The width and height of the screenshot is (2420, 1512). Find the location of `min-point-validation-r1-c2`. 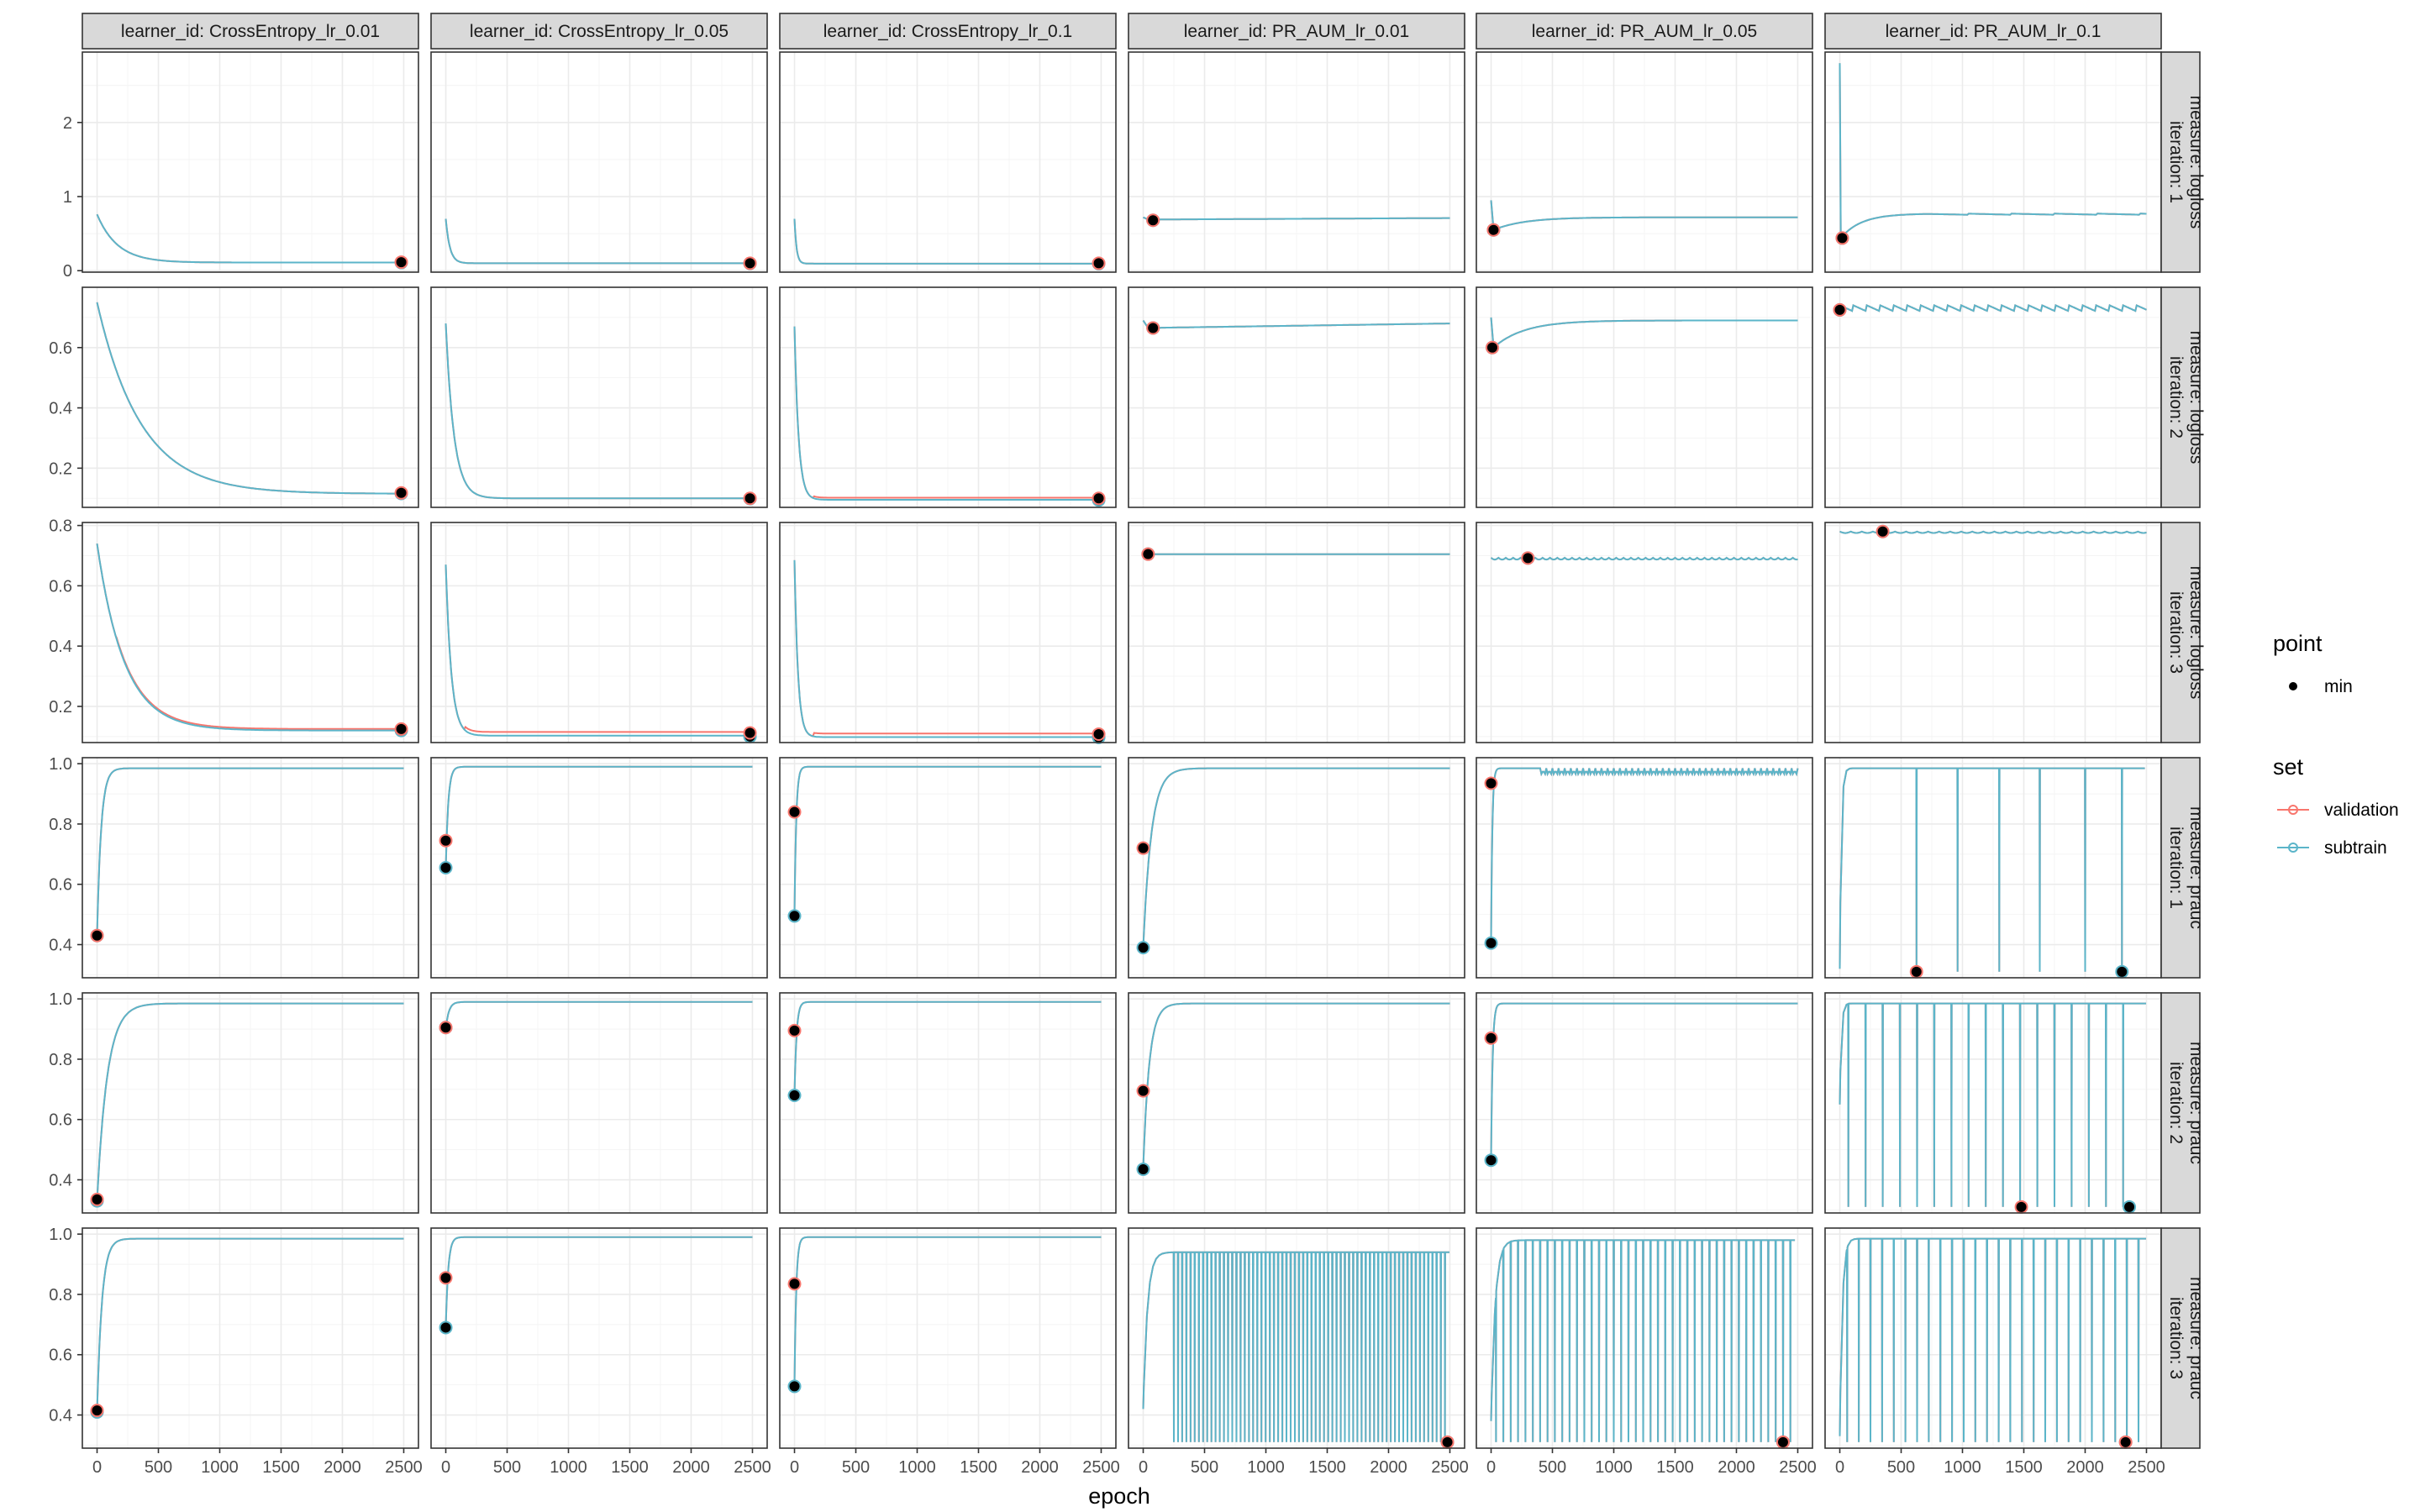

min-point-validation-r1-c2 is located at coordinates (750, 263).